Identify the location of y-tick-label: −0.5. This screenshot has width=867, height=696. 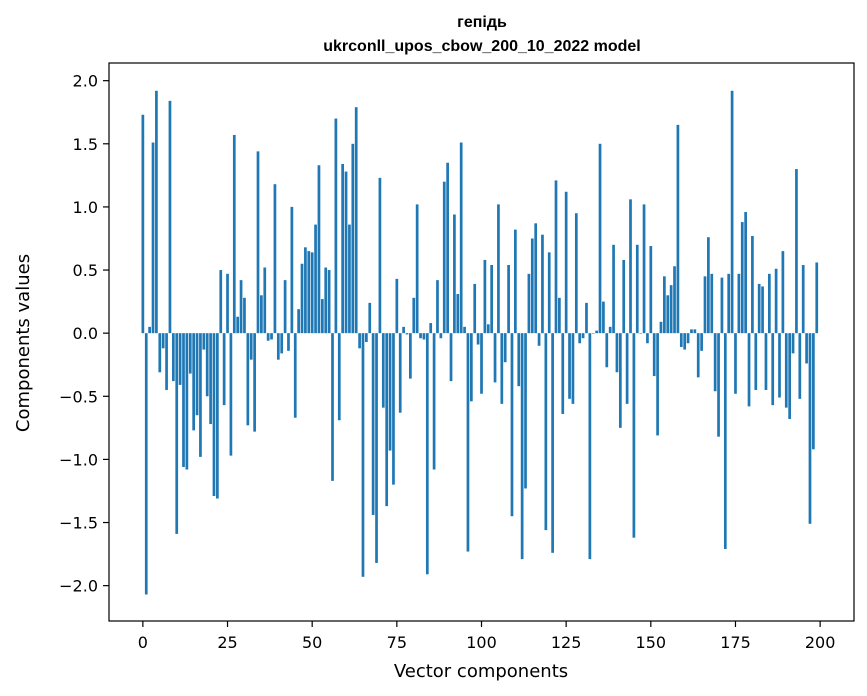
(78, 396).